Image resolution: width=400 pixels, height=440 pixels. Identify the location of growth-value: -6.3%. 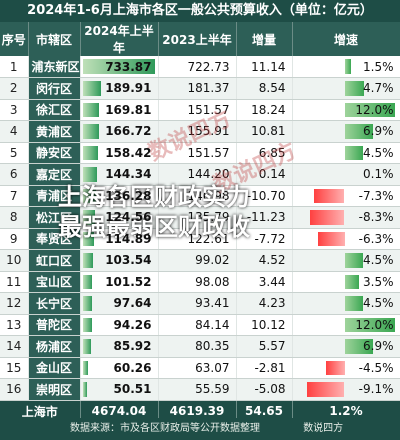
(376, 238).